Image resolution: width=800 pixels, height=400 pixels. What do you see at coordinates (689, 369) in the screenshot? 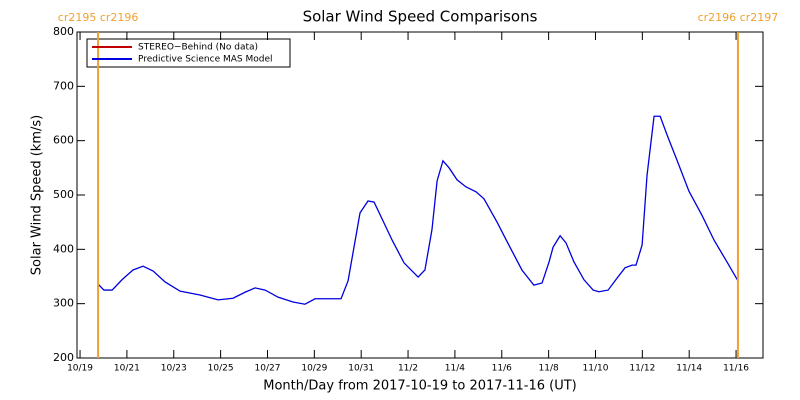
I see `x-tick-label: 11/14` at bounding box center [689, 369].